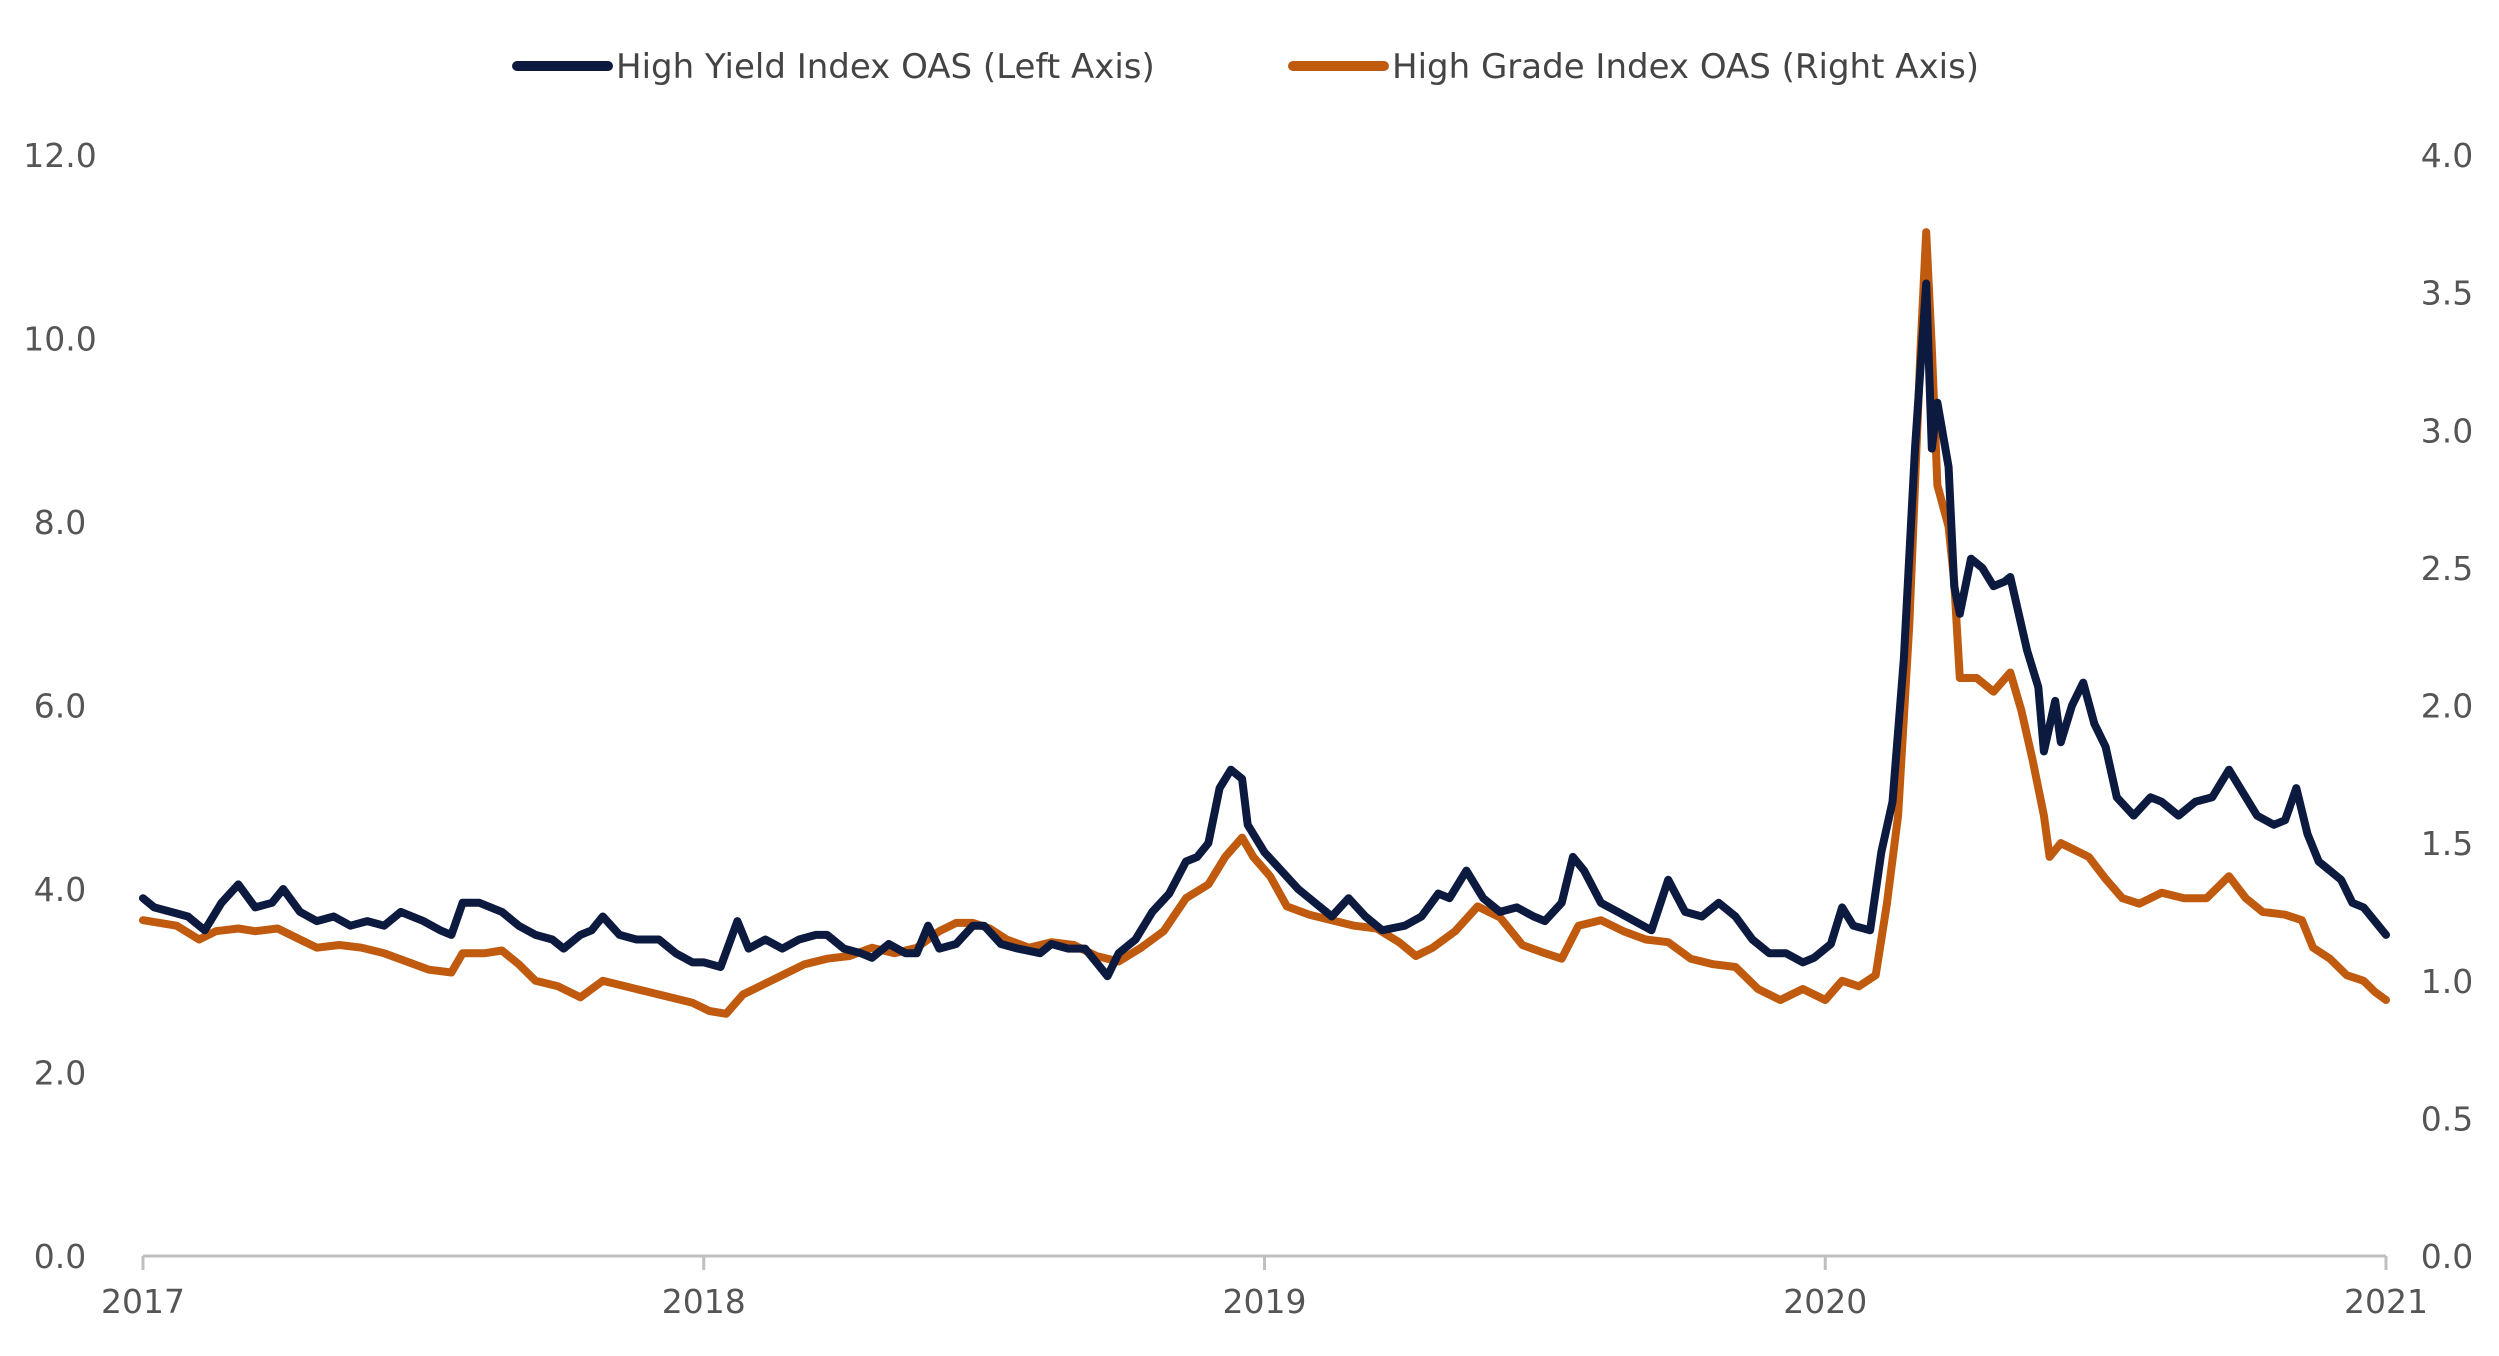 The height and width of the screenshot is (1356, 2499). I want to click on y-left-tick-label: 0.0, so click(60, 1256).